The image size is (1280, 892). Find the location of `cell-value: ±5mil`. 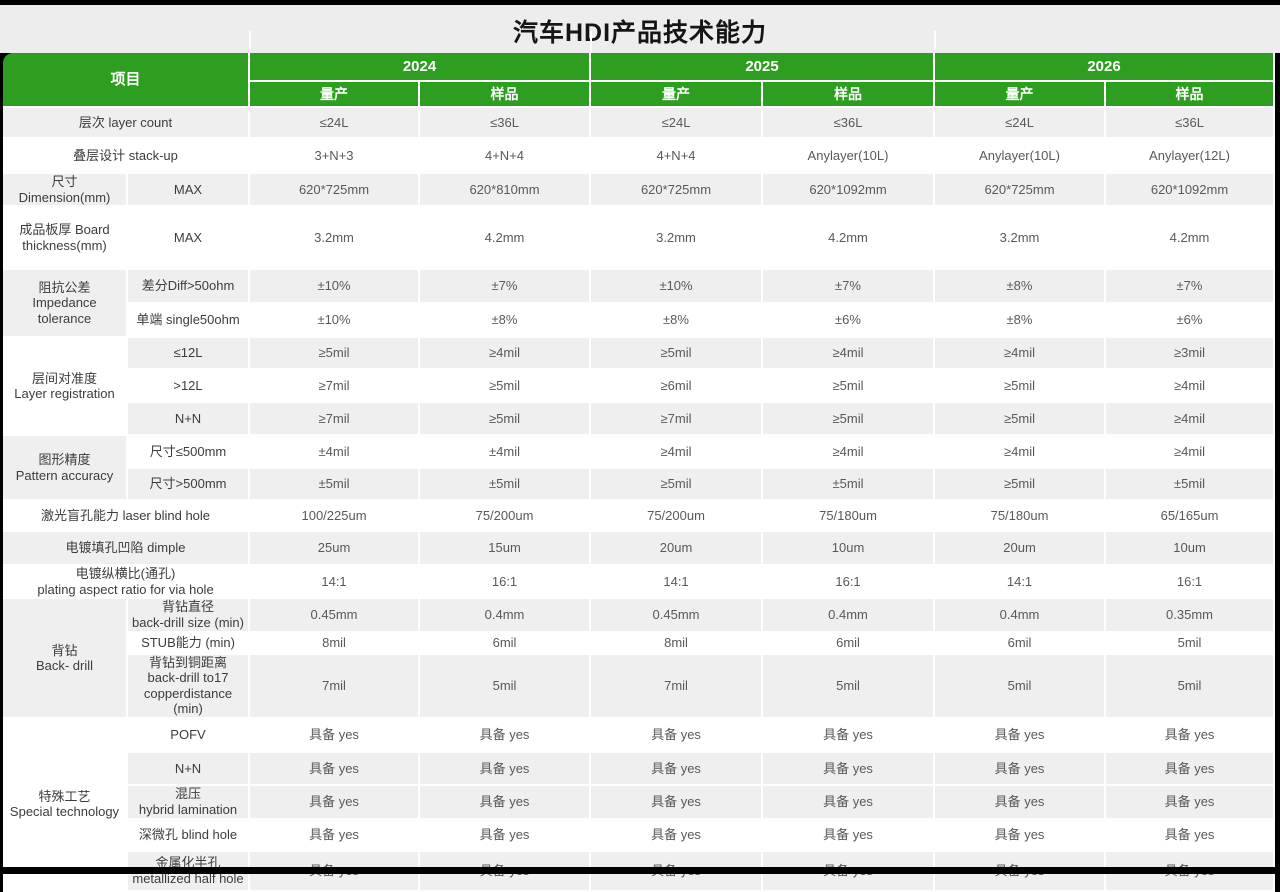

cell-value: ±5mil is located at coordinates (849, 485).